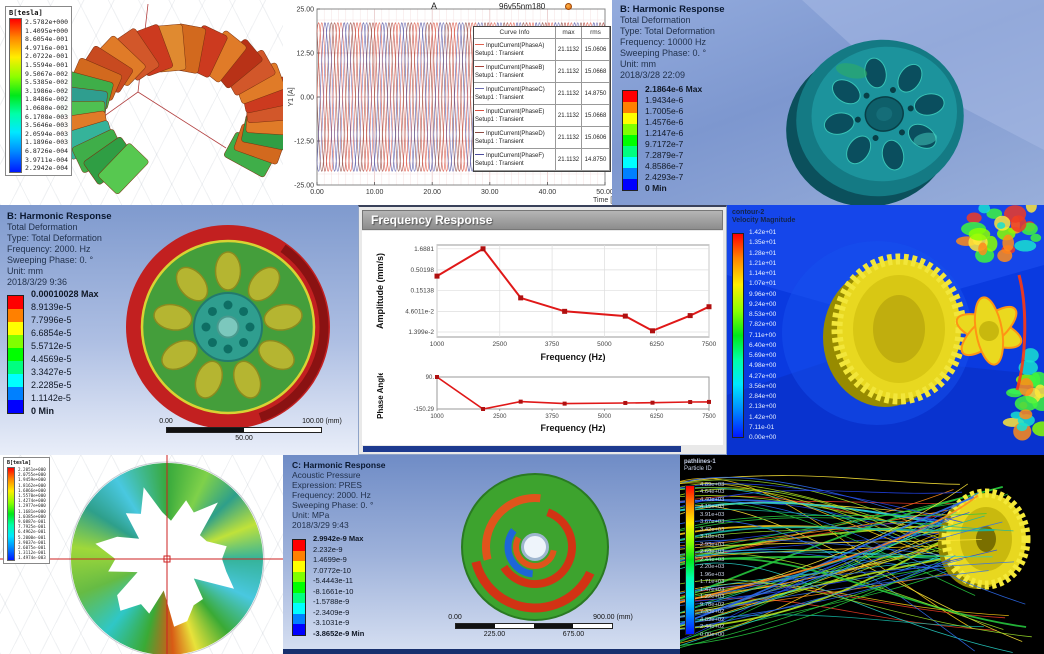  What do you see at coordinates (322, 421) in the screenshot?
I see `ruler-label: 100.00 (mm)` at bounding box center [322, 421].